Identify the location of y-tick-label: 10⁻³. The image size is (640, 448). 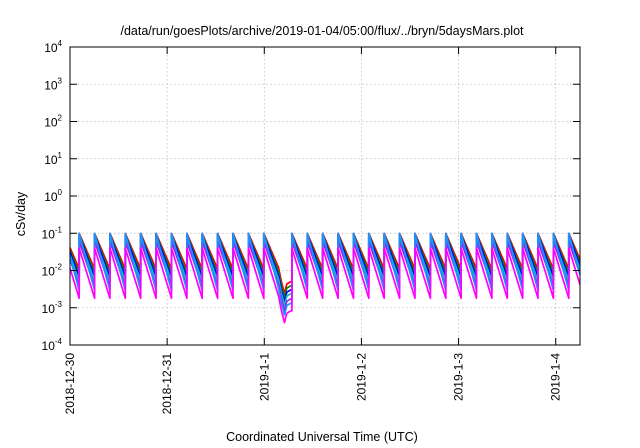
(52, 308).